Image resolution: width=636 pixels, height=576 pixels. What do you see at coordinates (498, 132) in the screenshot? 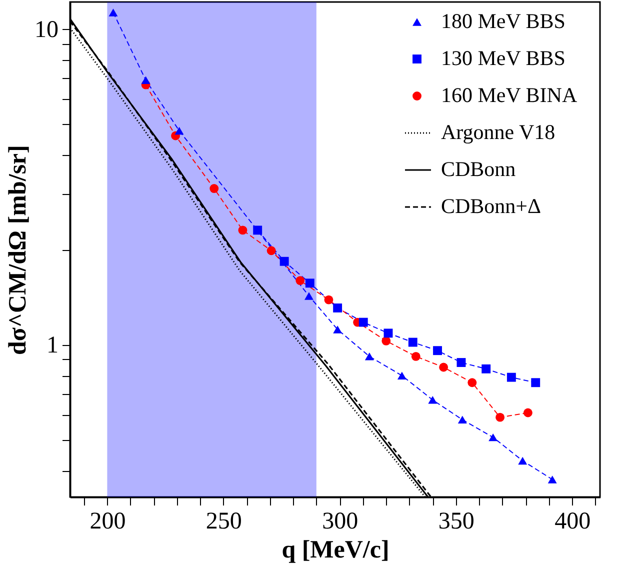
I see `legend-label: Argonne V18` at bounding box center [498, 132].